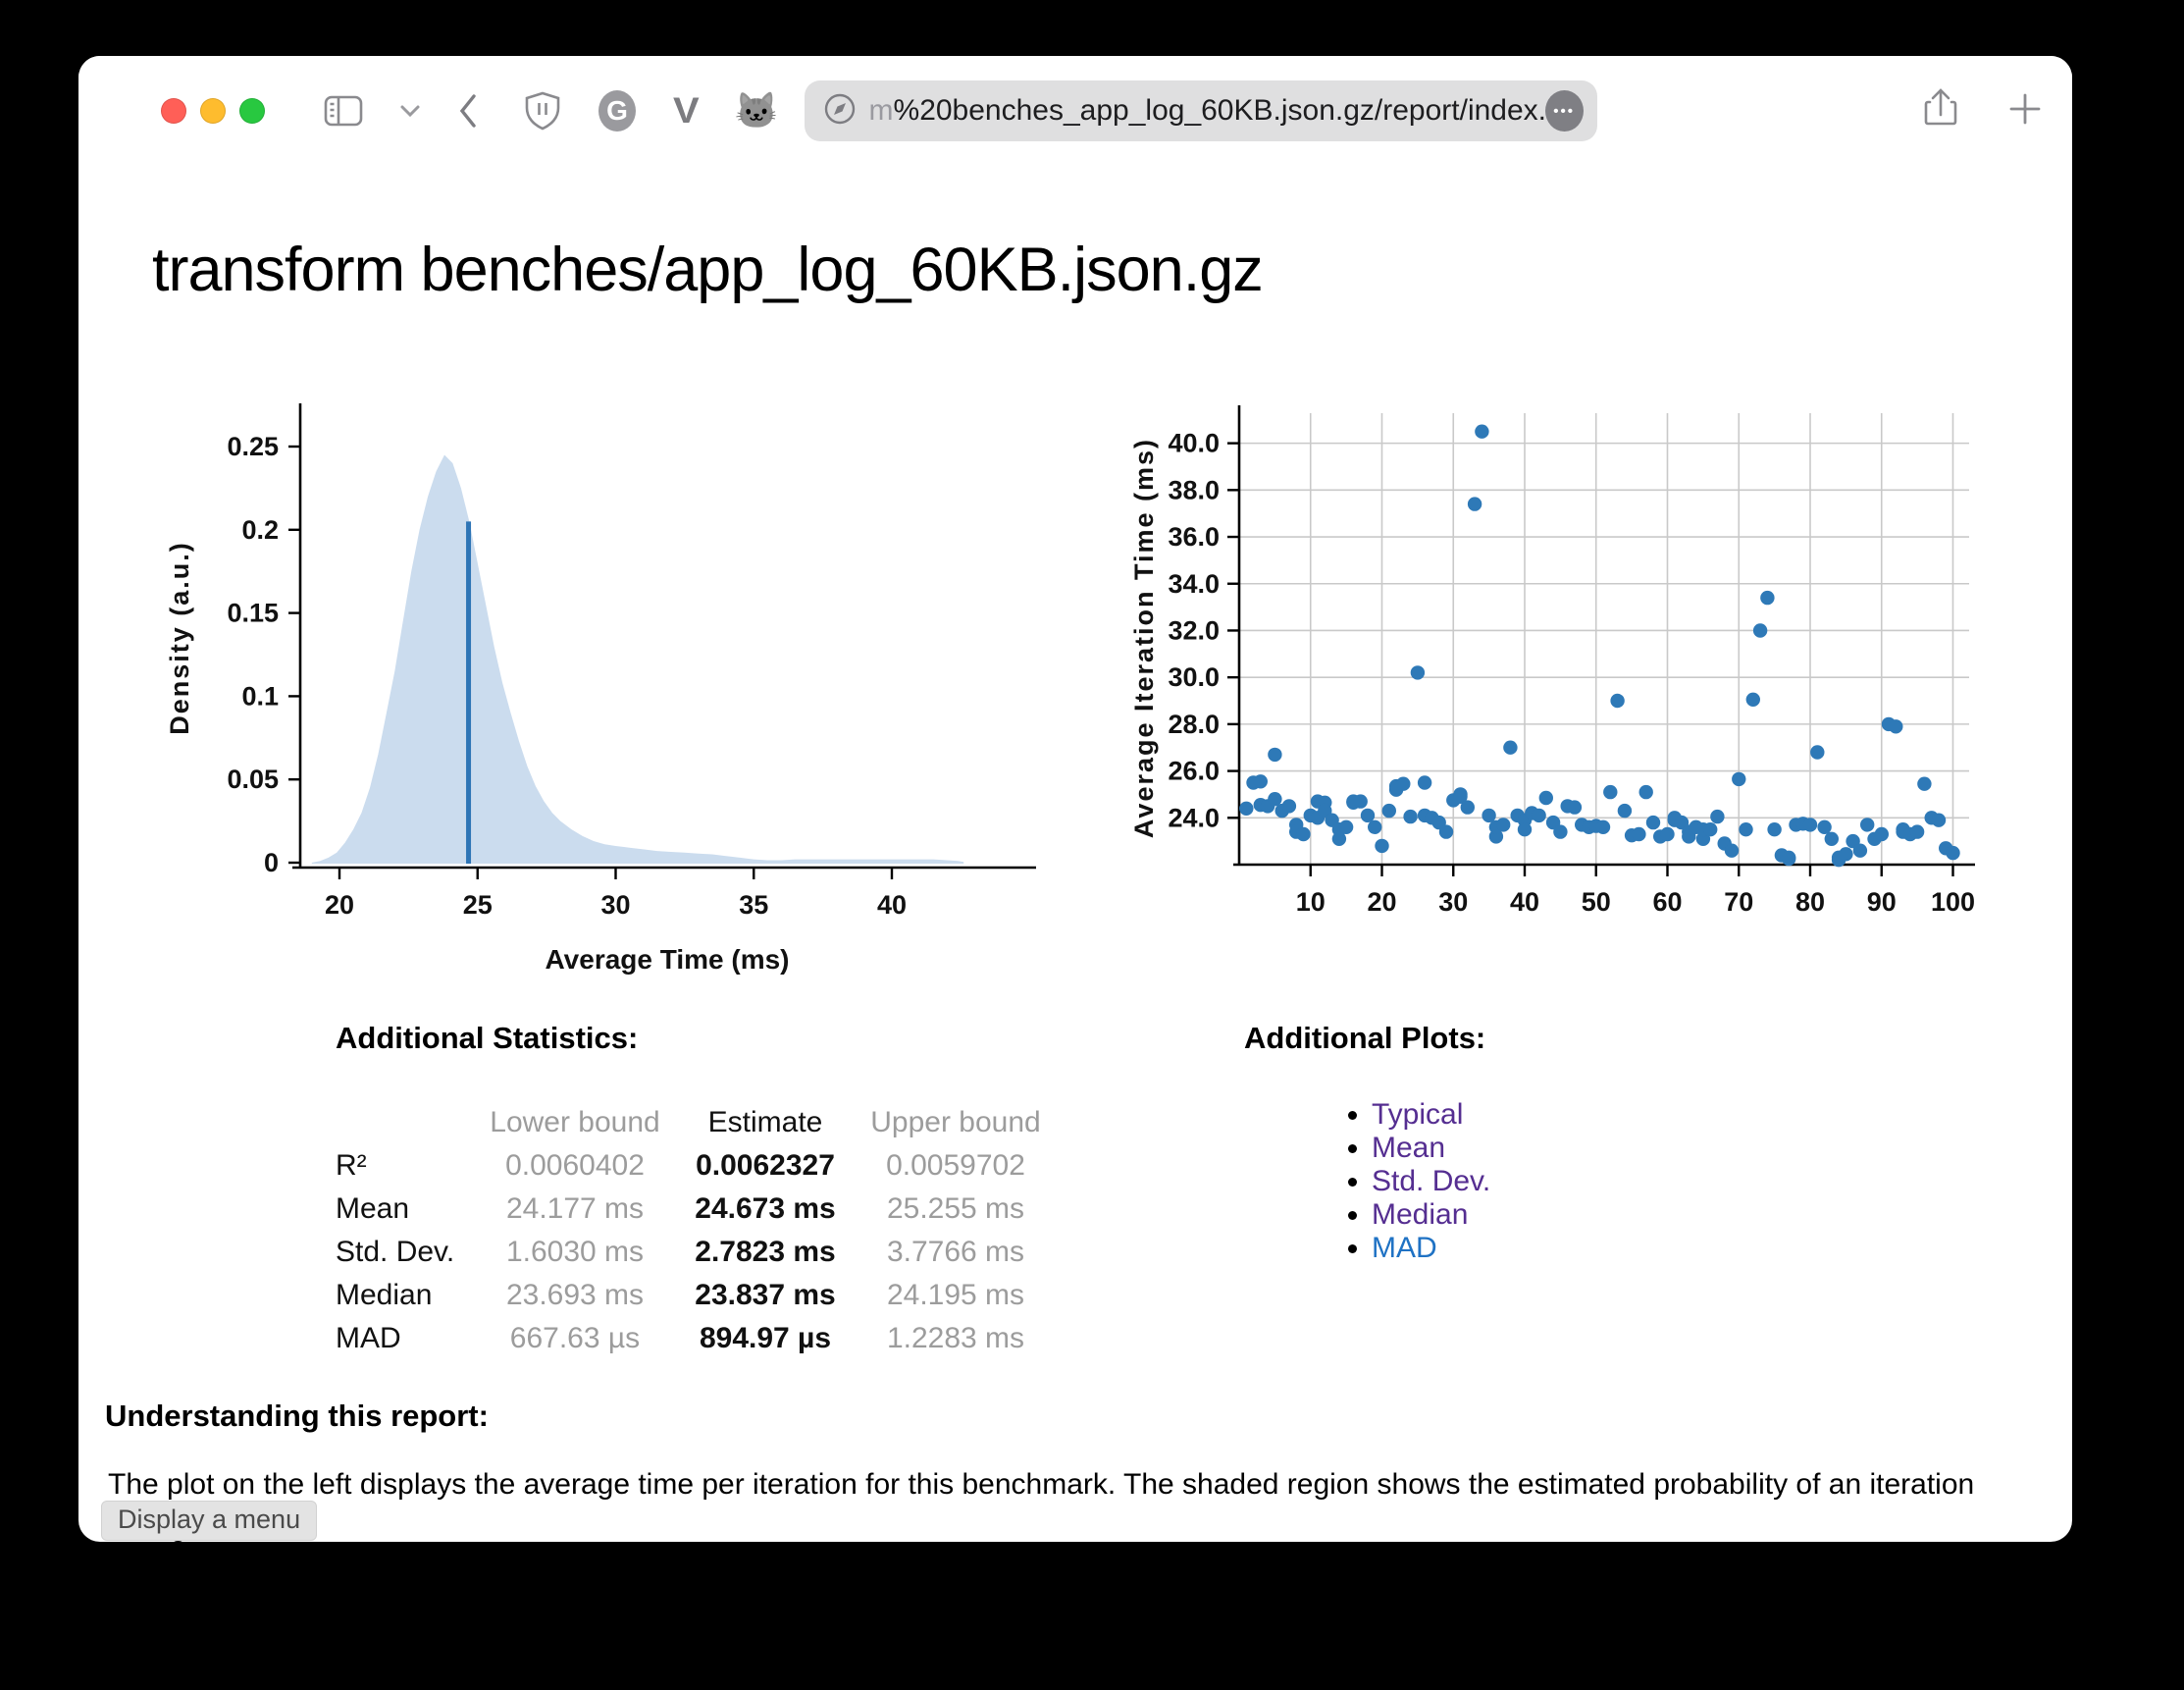  Describe the element at coordinates (1365, 1038) in the screenshot. I see `additional-plots-heading: Additional Plots:` at that location.